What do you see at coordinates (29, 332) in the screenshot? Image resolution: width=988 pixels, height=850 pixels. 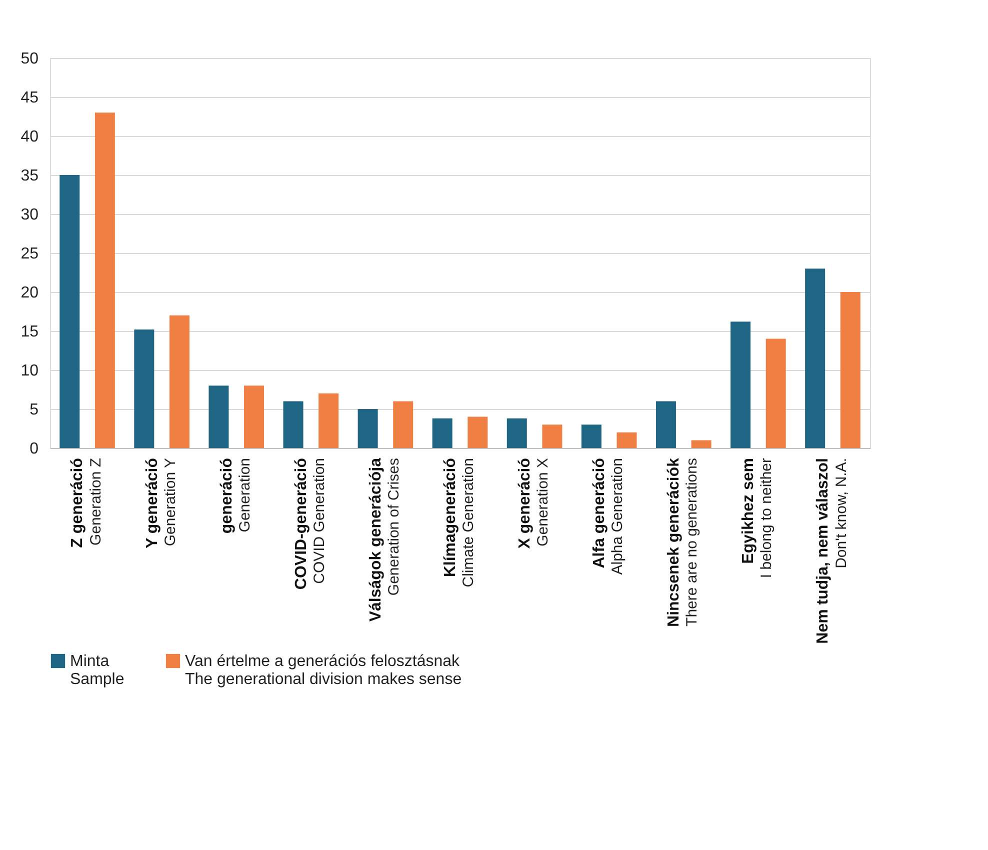 I see `y-tick-label: 15` at bounding box center [29, 332].